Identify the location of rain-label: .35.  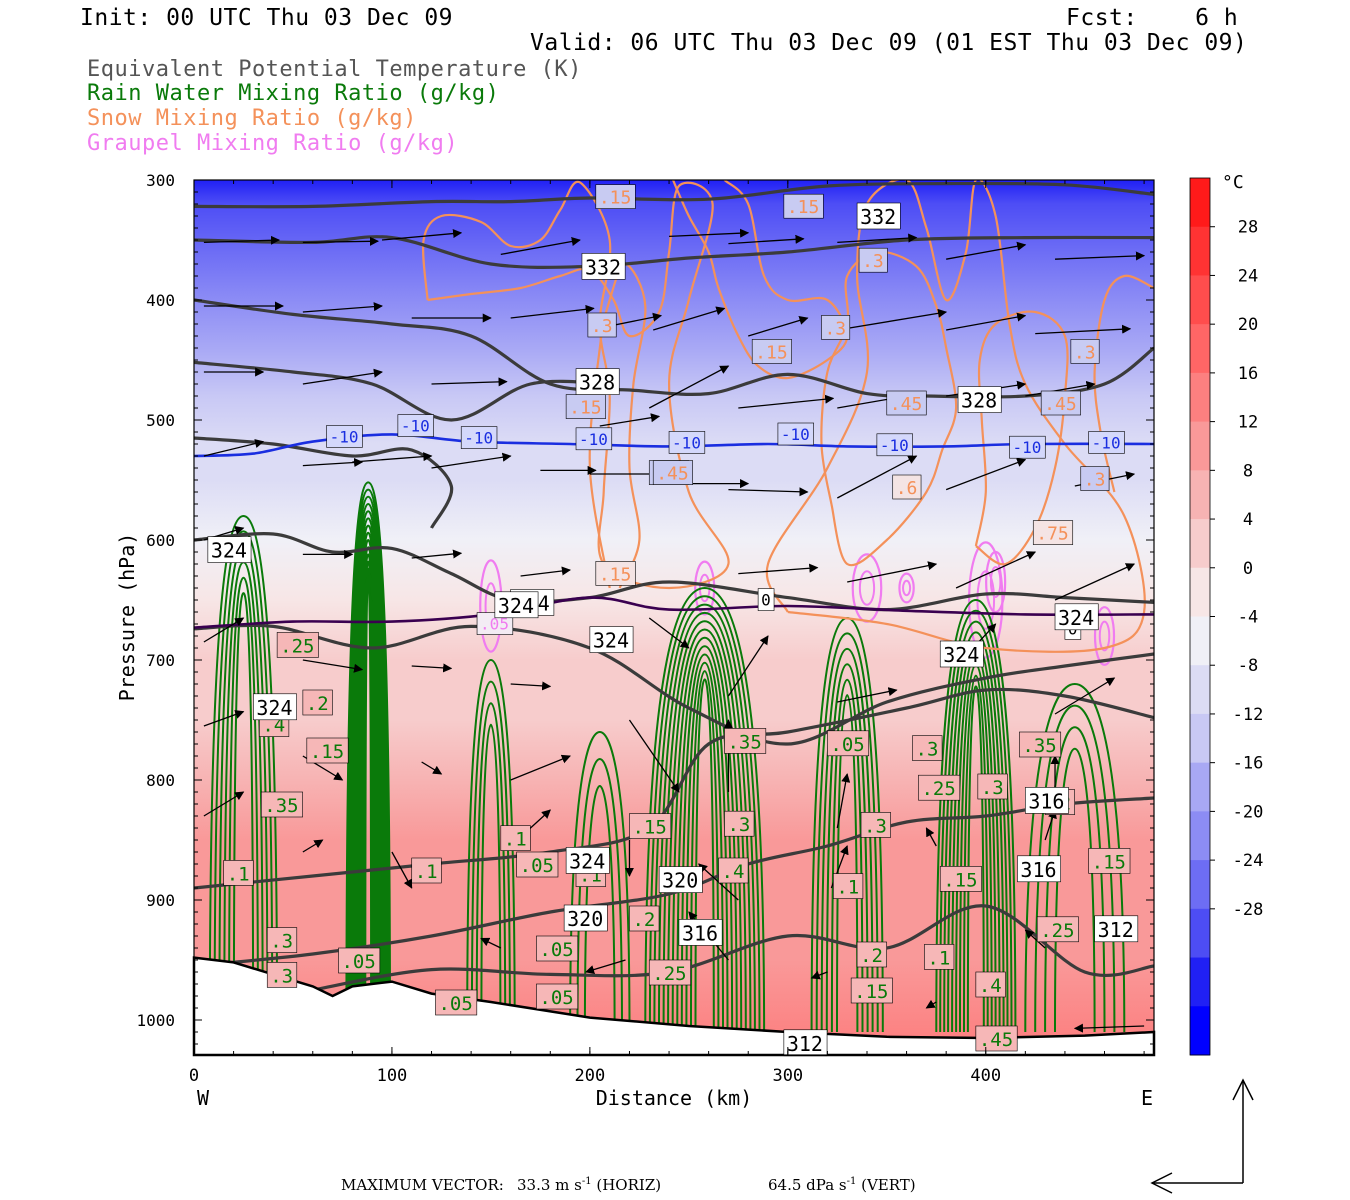
(744, 742).